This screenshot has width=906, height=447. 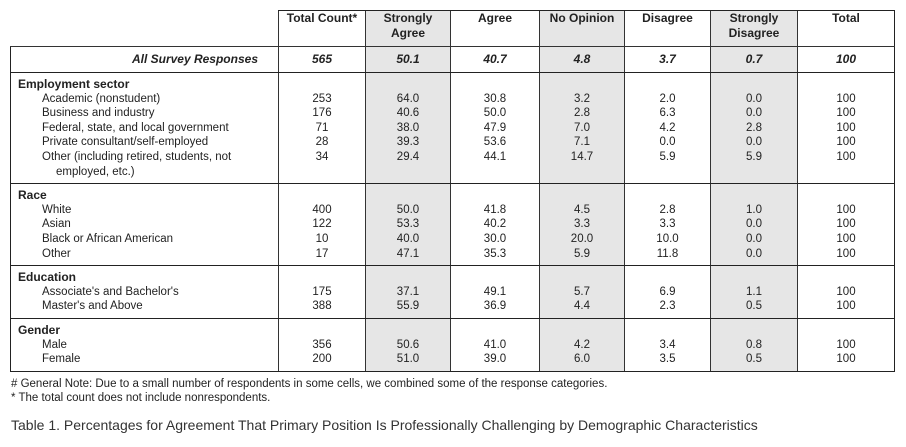 What do you see at coordinates (495, 99) in the screenshot?
I see `table-cell: 30.8` at bounding box center [495, 99].